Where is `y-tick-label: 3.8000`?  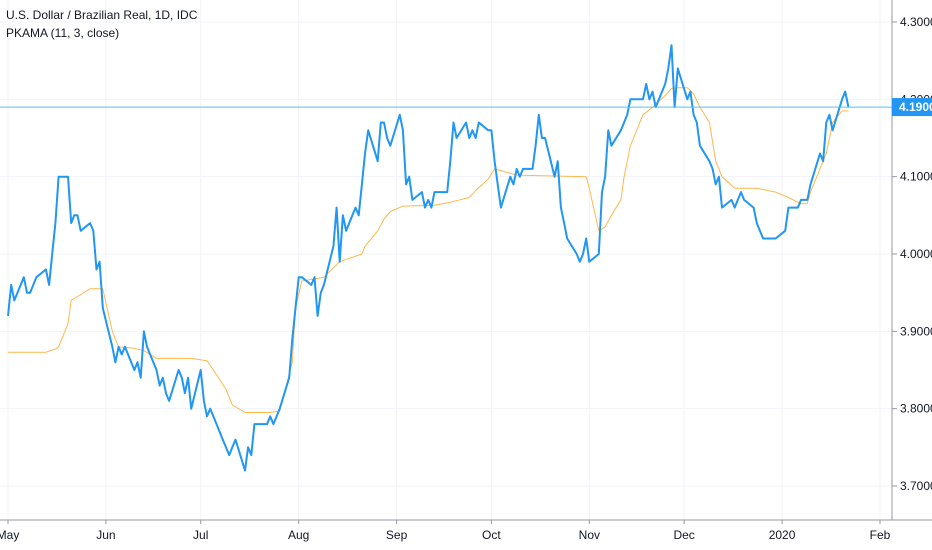 y-tick-label: 3.8000 is located at coordinates (916, 409).